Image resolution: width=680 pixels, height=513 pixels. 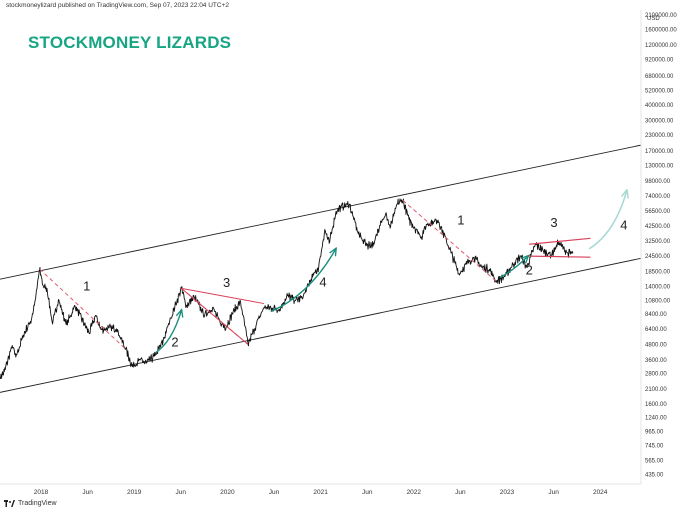 I want to click on y-tick-label: 1240.00, so click(x=656, y=419).